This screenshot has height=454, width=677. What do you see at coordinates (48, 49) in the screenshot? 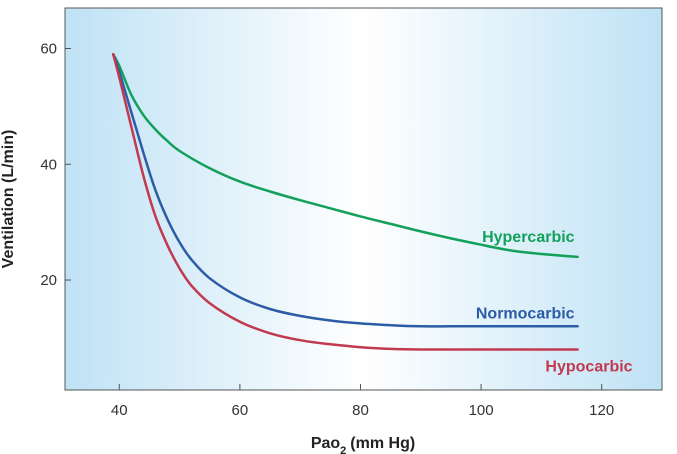
I see `y-tick-label: 60` at bounding box center [48, 49].